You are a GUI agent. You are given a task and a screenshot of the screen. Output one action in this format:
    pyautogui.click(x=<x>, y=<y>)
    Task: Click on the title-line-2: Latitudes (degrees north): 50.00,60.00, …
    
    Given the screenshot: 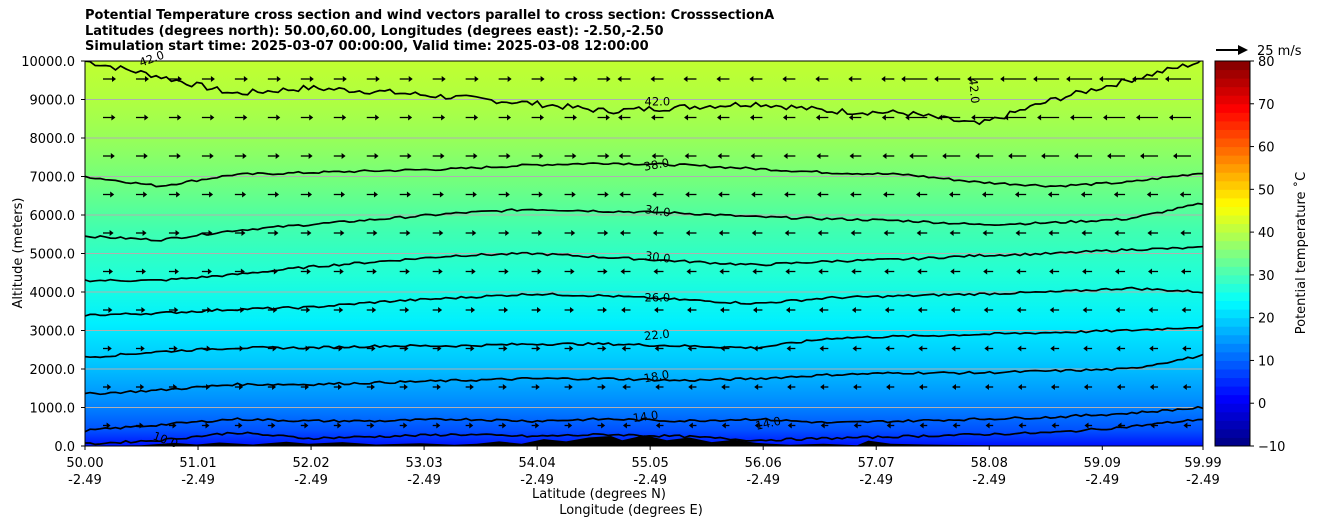 What is the action you would take?
    pyautogui.click(x=374, y=31)
    